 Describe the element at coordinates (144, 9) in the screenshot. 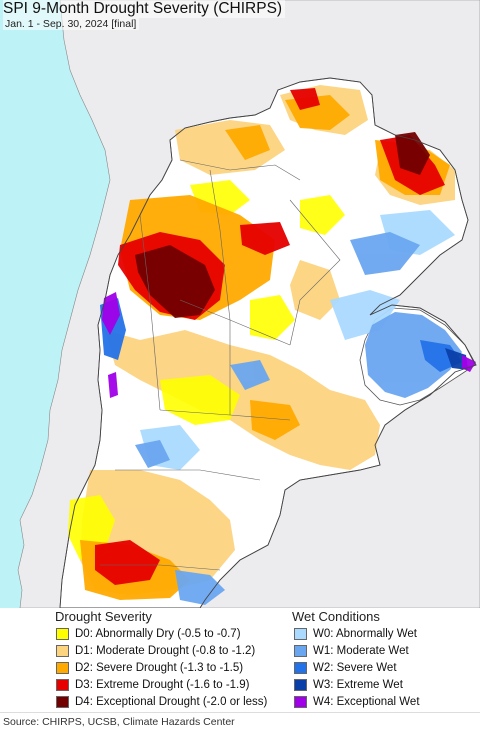

I see `map-title: SPI 9-Month Drought Severity (CHIRPS)` at that location.